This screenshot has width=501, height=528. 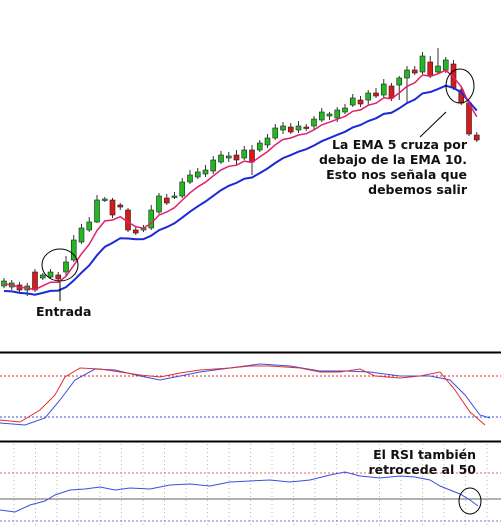 I want to click on annotation-ema-cross-line-3: Esto nos señala que, so click(x=396, y=174).